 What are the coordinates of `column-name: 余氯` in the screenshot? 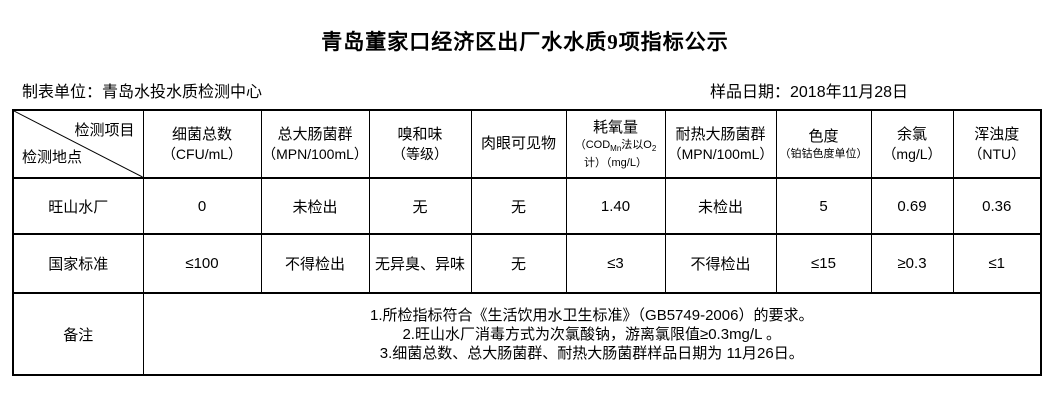 It's located at (911, 134).